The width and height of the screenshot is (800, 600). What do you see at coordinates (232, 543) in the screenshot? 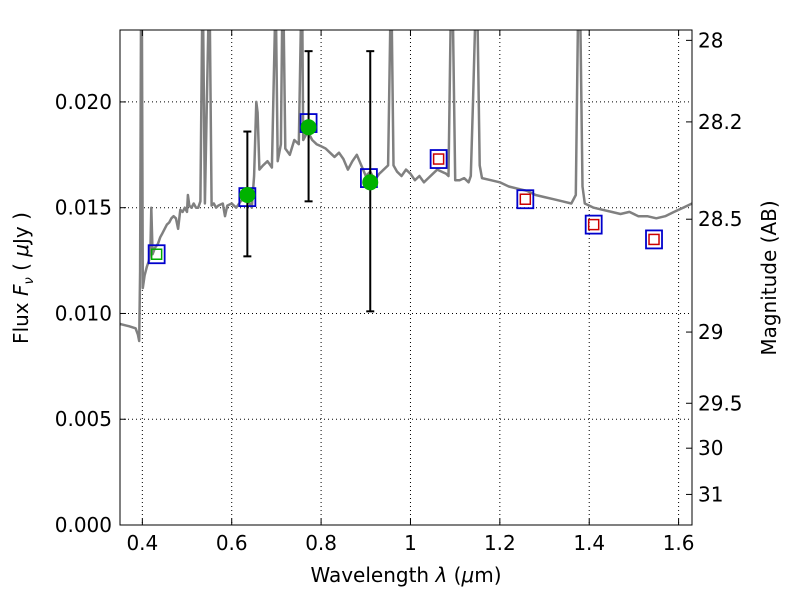
I see `x-tick-label: 0.6` at bounding box center [232, 543].